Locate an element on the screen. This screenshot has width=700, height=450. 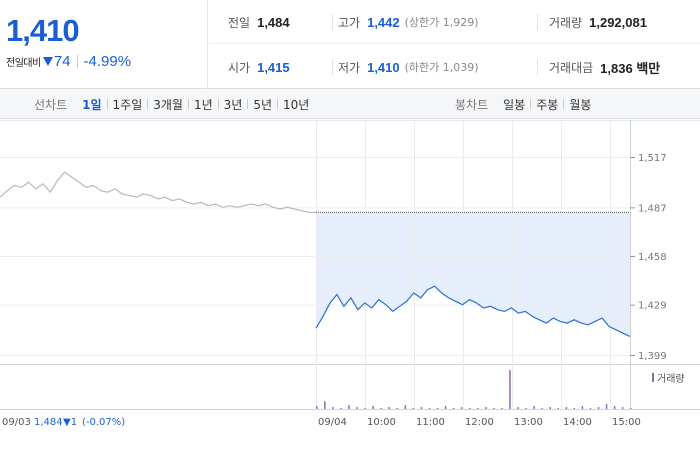
y-tick-label: 1,517 is located at coordinates (652, 158).